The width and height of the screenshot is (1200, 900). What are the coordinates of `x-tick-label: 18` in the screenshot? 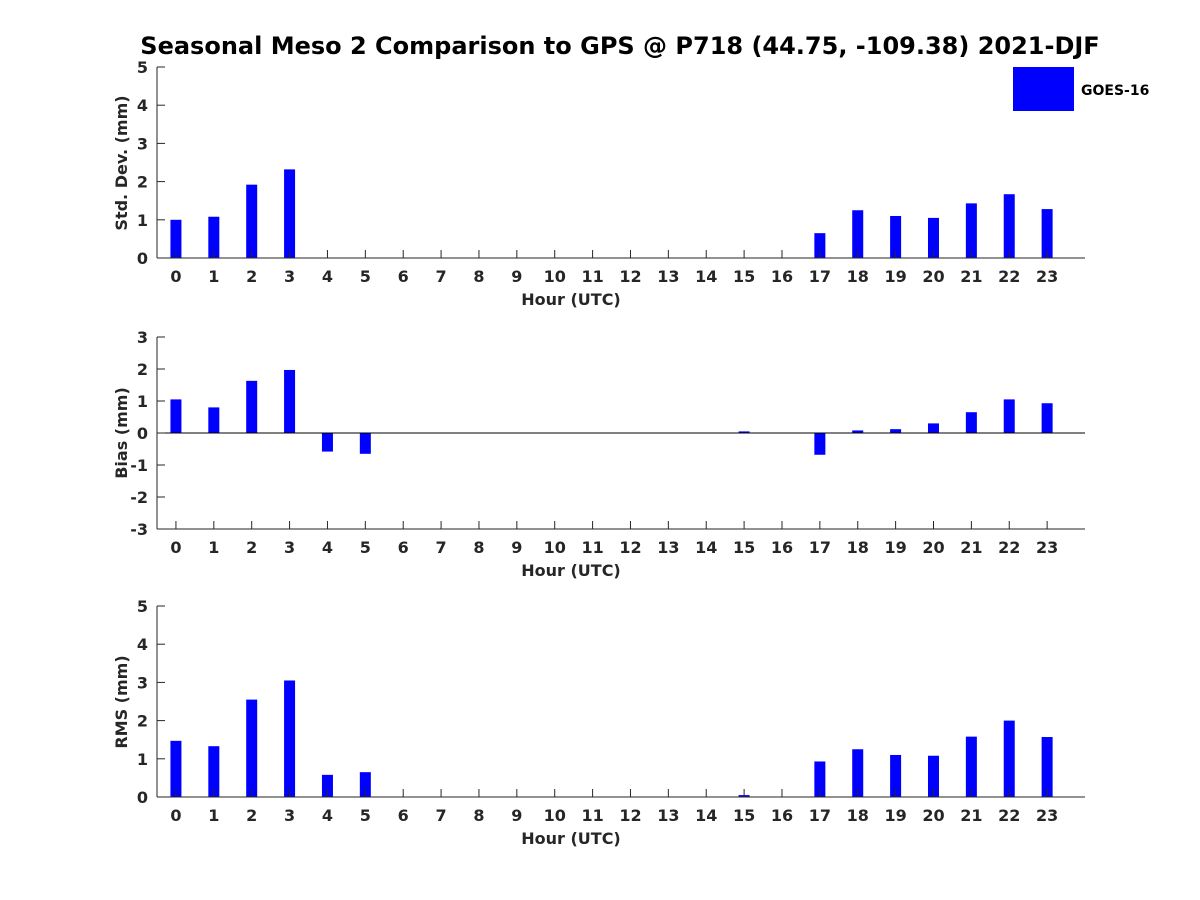 It's located at (858, 276).